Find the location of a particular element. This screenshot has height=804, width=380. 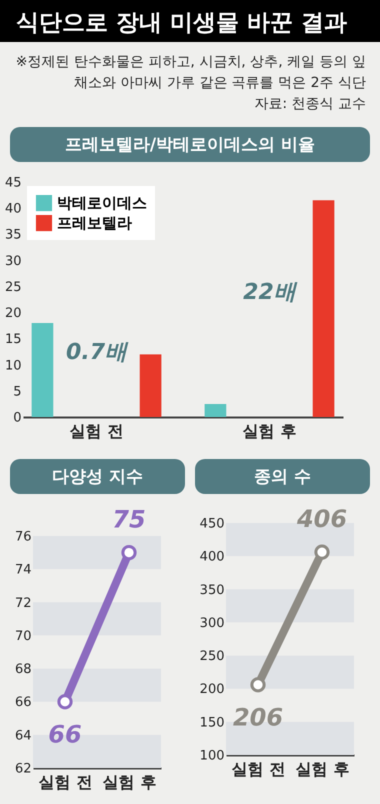

y-tick-label: 250 is located at coordinates (212, 656).